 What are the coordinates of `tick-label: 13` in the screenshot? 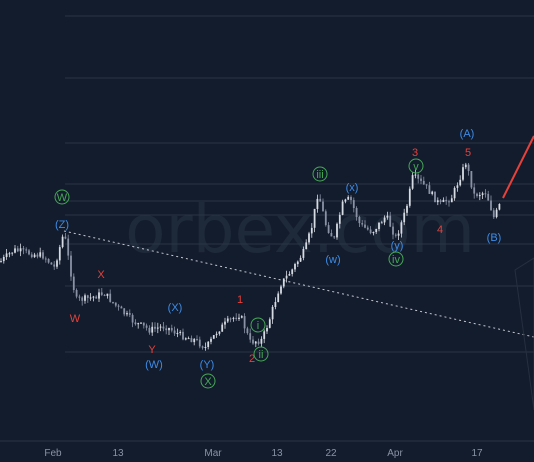 It's located at (277, 453).